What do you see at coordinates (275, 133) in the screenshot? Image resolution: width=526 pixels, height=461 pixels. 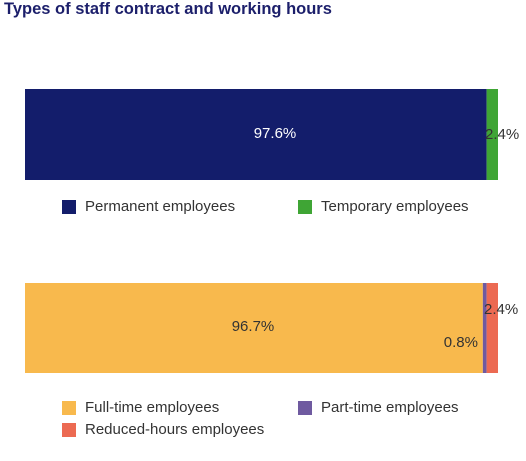 I see `data-label-permanent: 97.6%` at bounding box center [275, 133].